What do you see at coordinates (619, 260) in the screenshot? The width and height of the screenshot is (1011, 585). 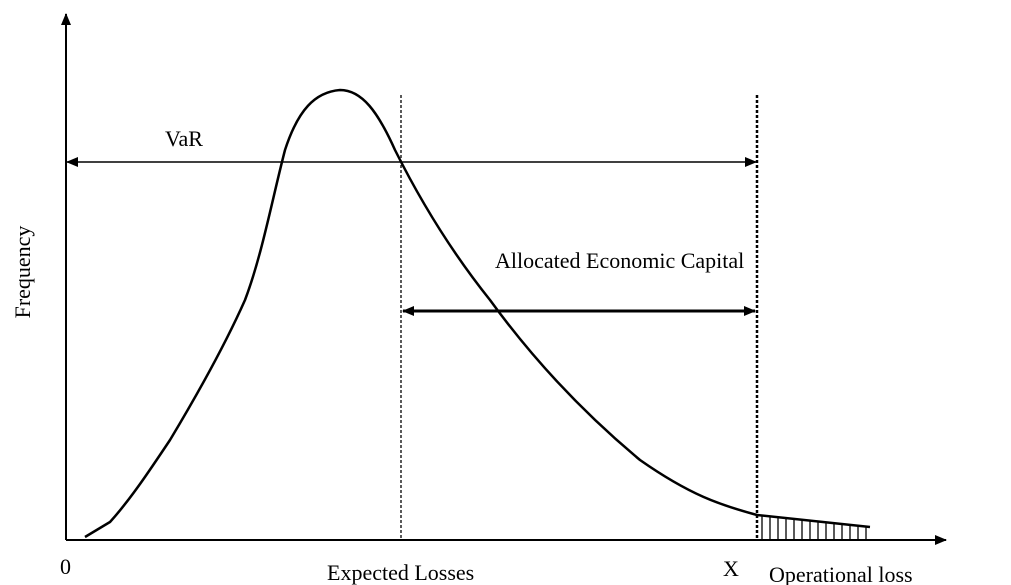 I see `capital-label: Allocated Economic Capital` at bounding box center [619, 260].